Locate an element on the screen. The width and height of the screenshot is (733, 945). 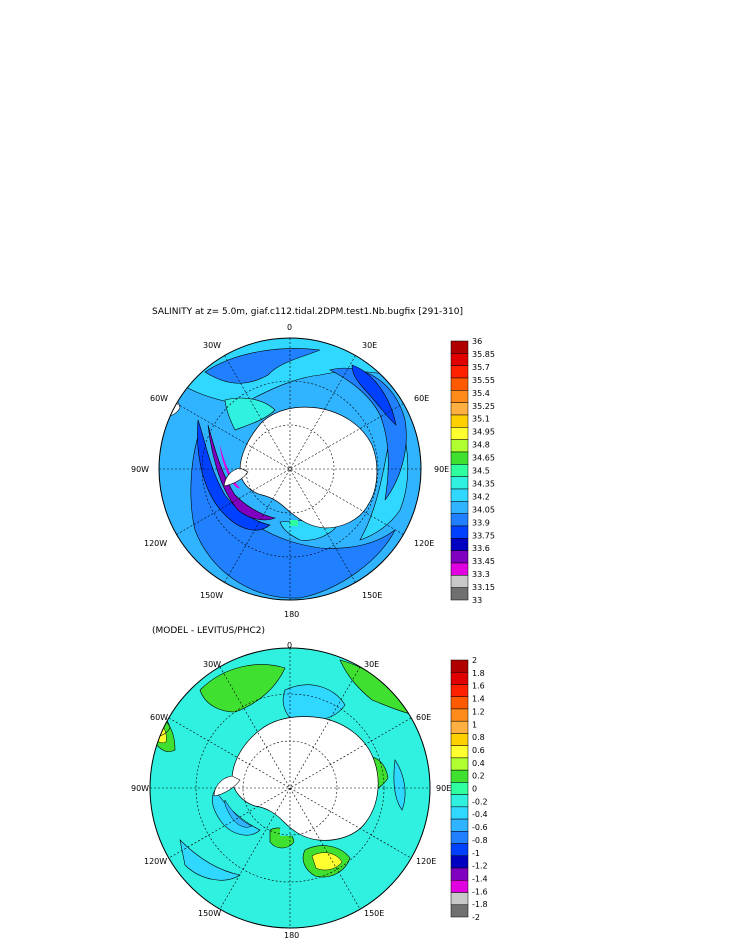
salinity-colorbar-label: 33.9 is located at coordinates (481, 522).